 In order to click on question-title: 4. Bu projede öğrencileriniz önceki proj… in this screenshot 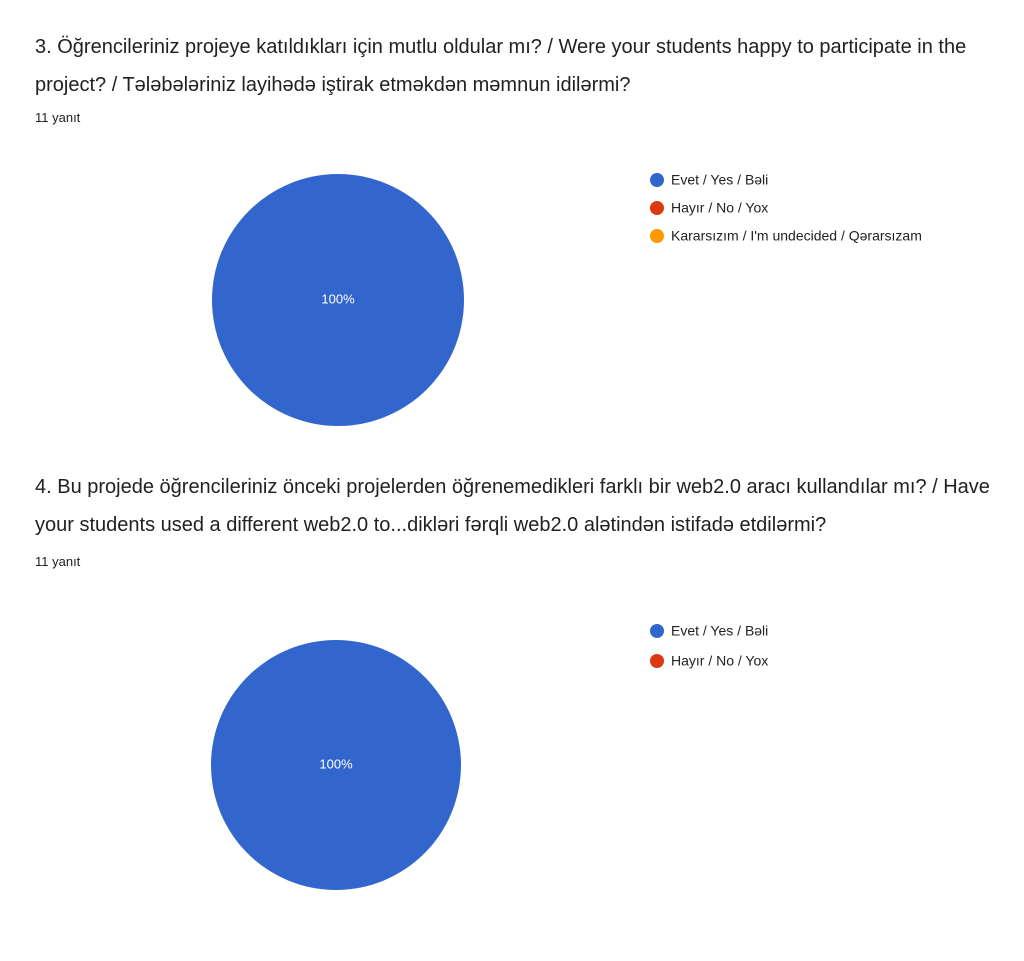, I will do `click(512, 506)`.